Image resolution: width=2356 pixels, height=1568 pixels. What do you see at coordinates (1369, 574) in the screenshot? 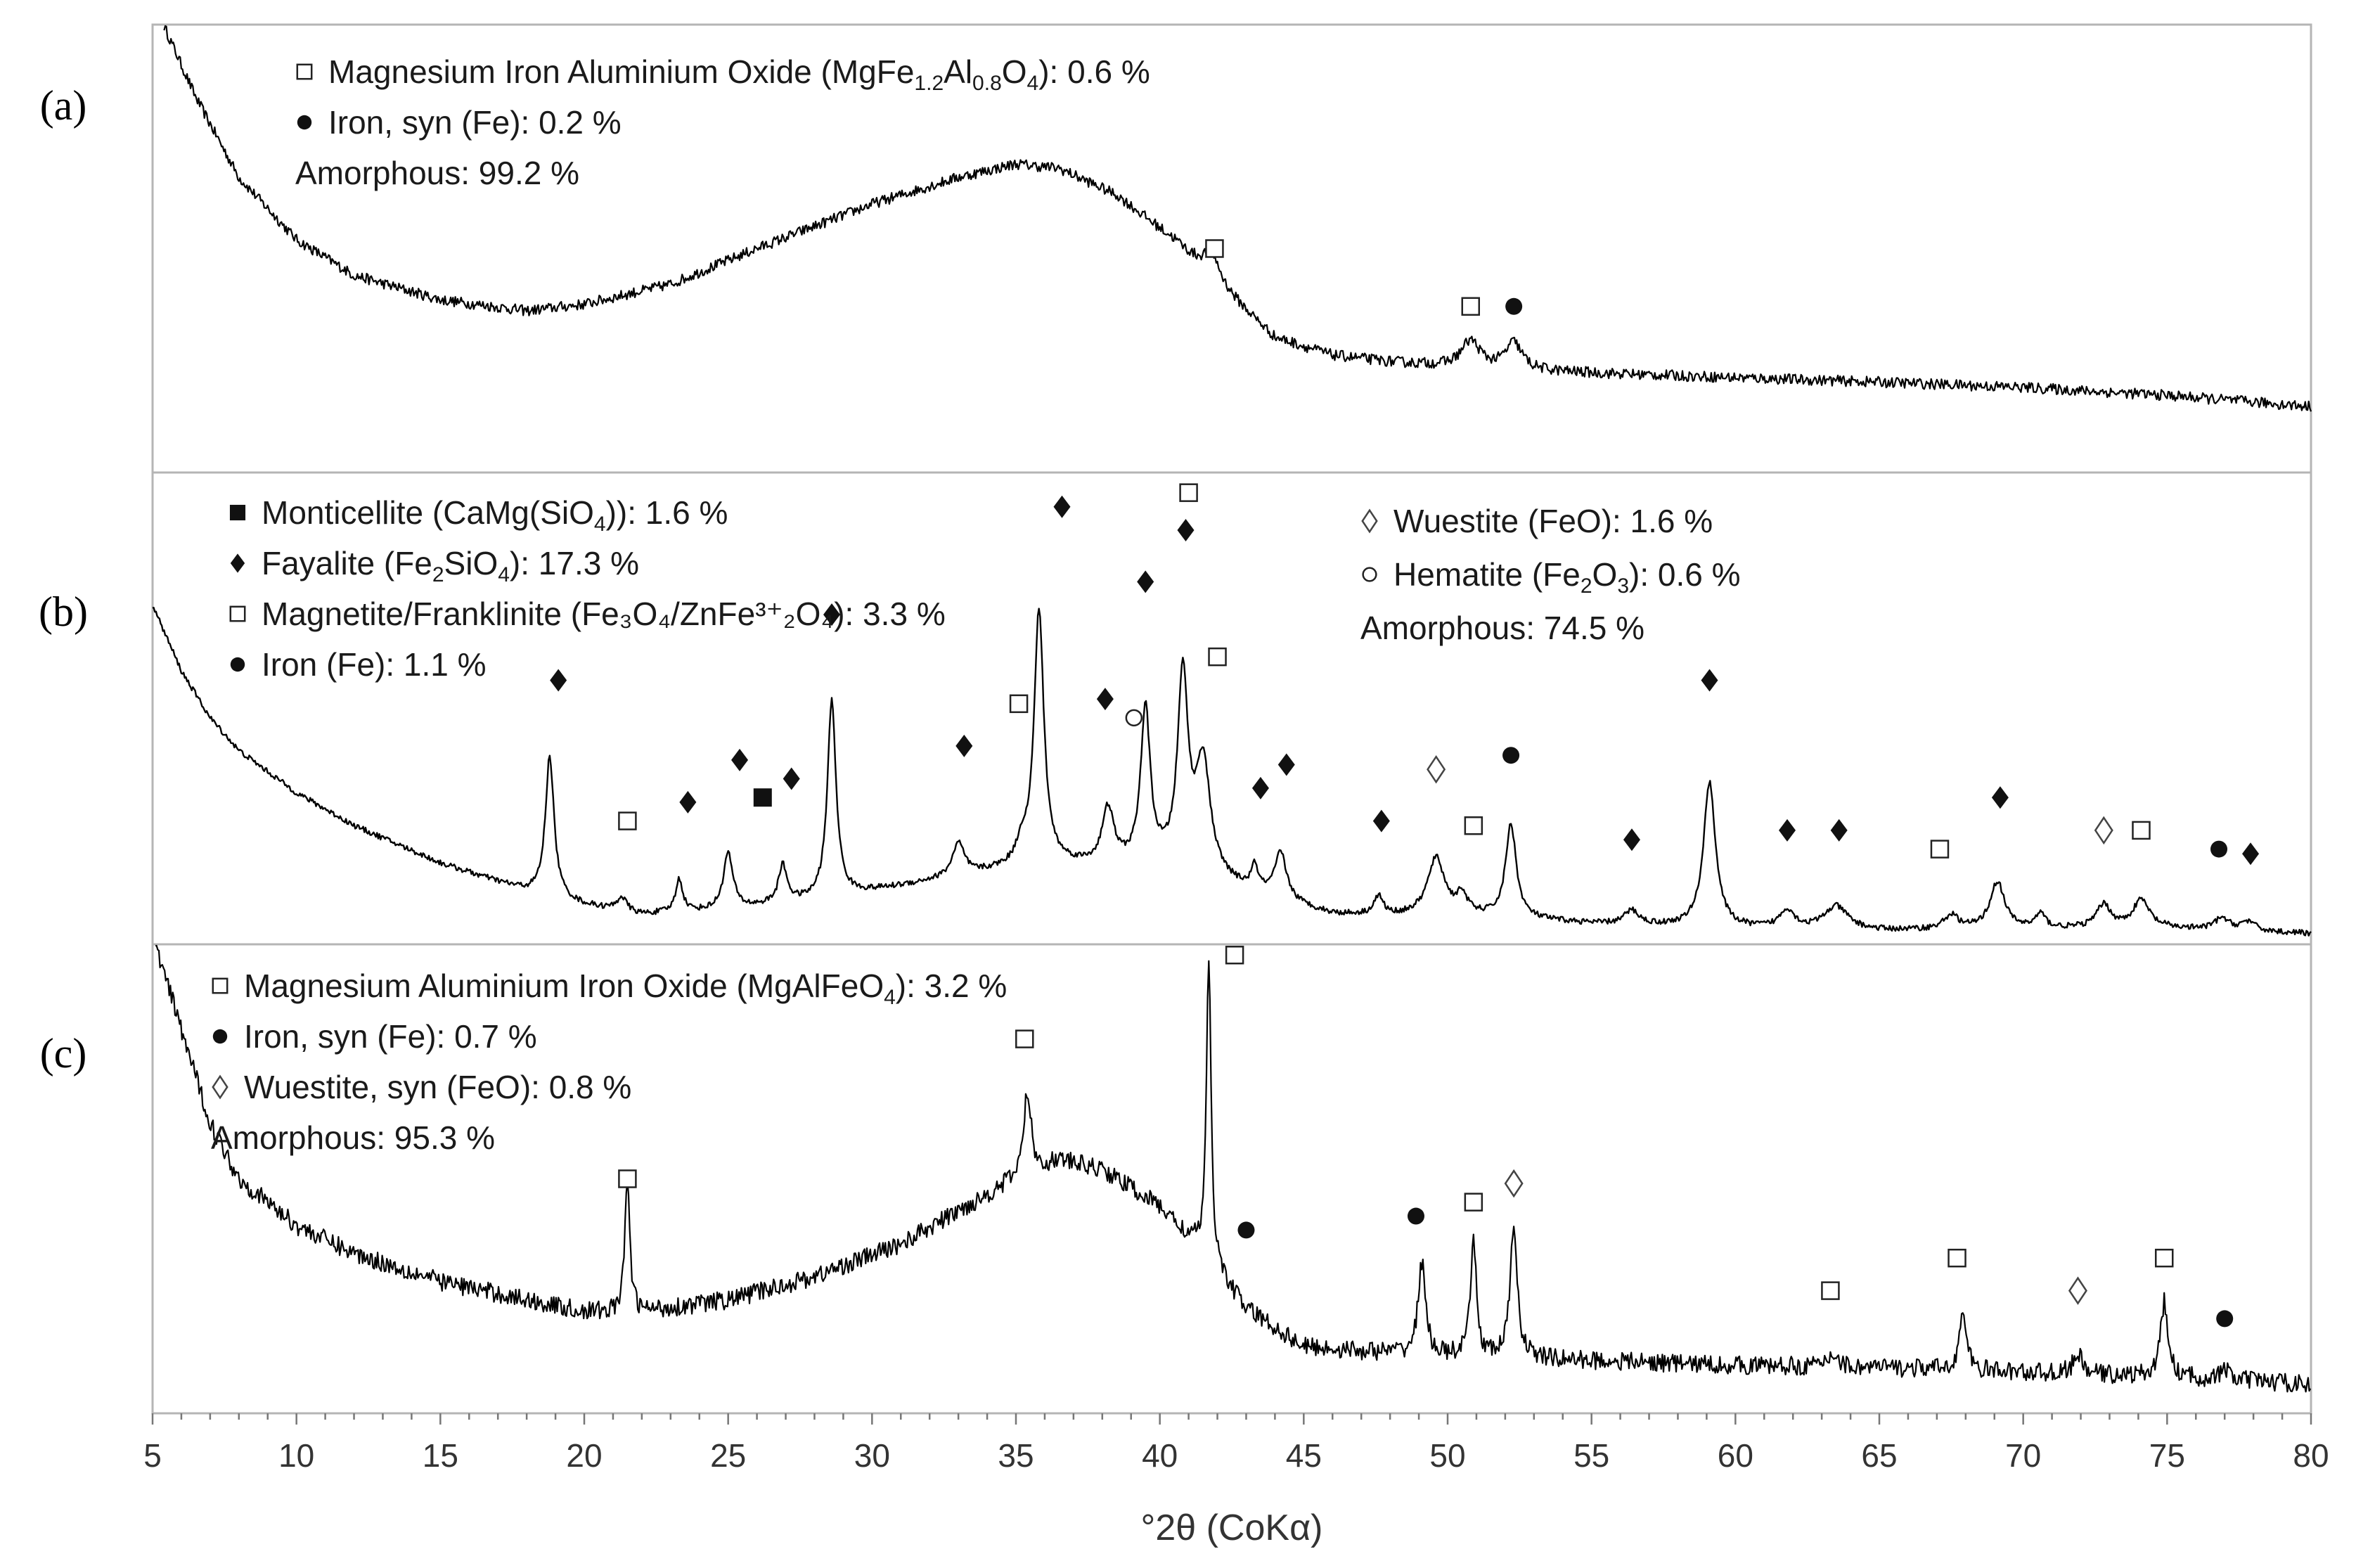
I see `legend-open-circle-icon` at bounding box center [1369, 574].